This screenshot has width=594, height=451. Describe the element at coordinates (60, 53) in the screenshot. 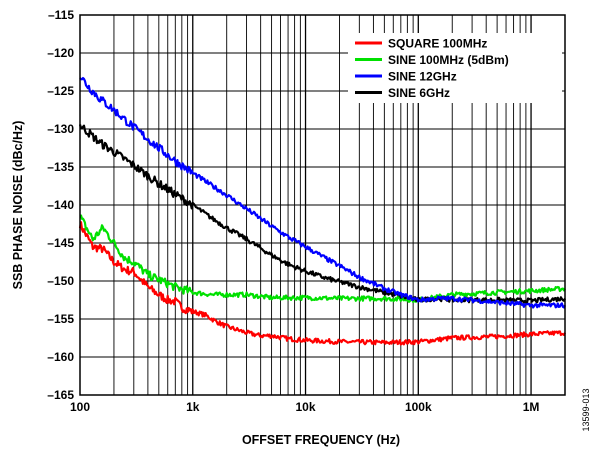

I see `y-tick-label: –120` at that location.